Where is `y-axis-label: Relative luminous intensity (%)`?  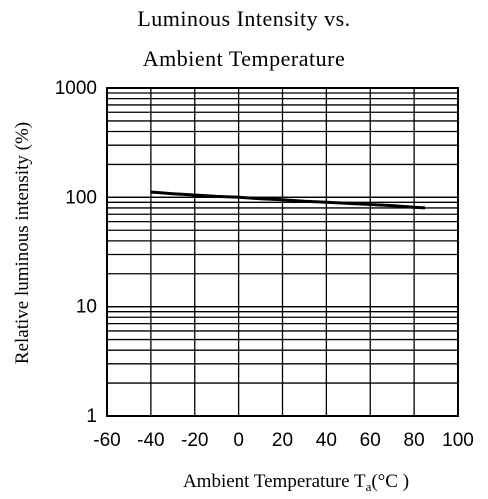
y-axis-label: Relative luminous intensity (%) is located at coordinates (22, 243).